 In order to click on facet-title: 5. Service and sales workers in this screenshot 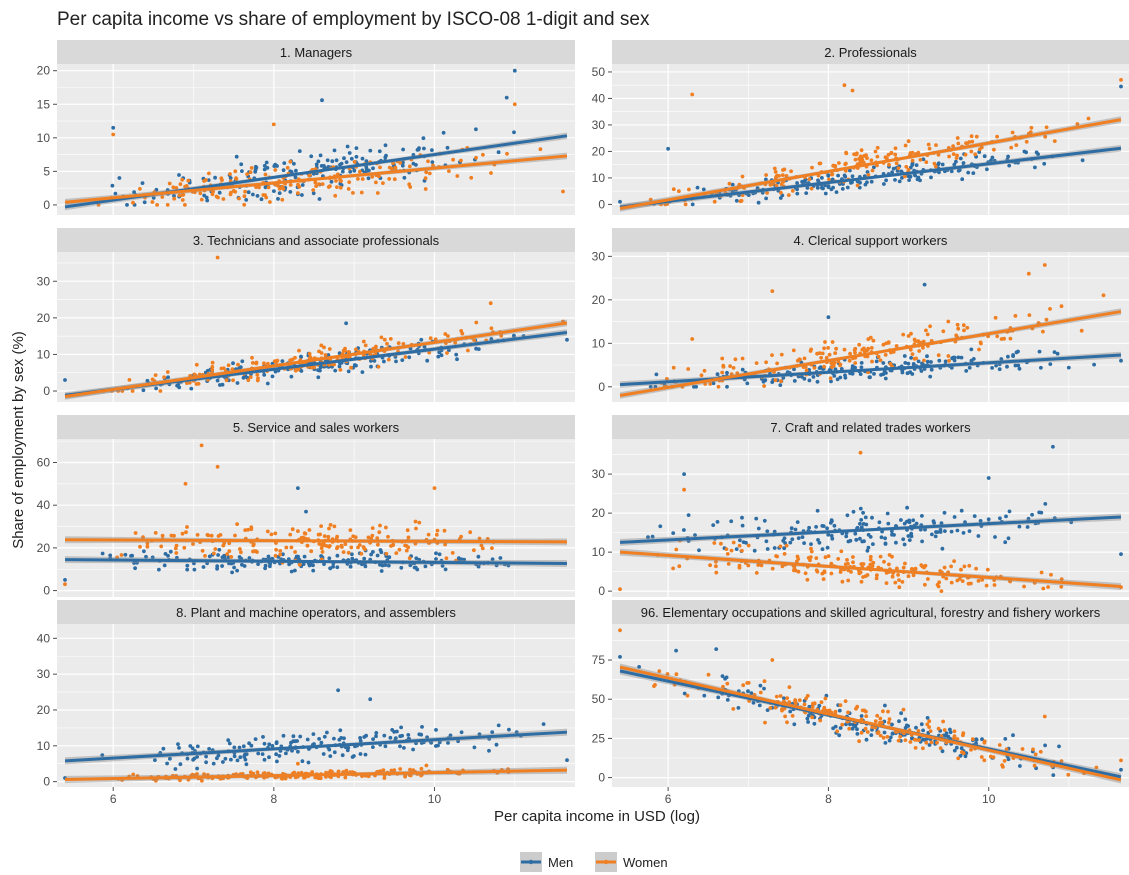, I will do `click(316, 427)`.